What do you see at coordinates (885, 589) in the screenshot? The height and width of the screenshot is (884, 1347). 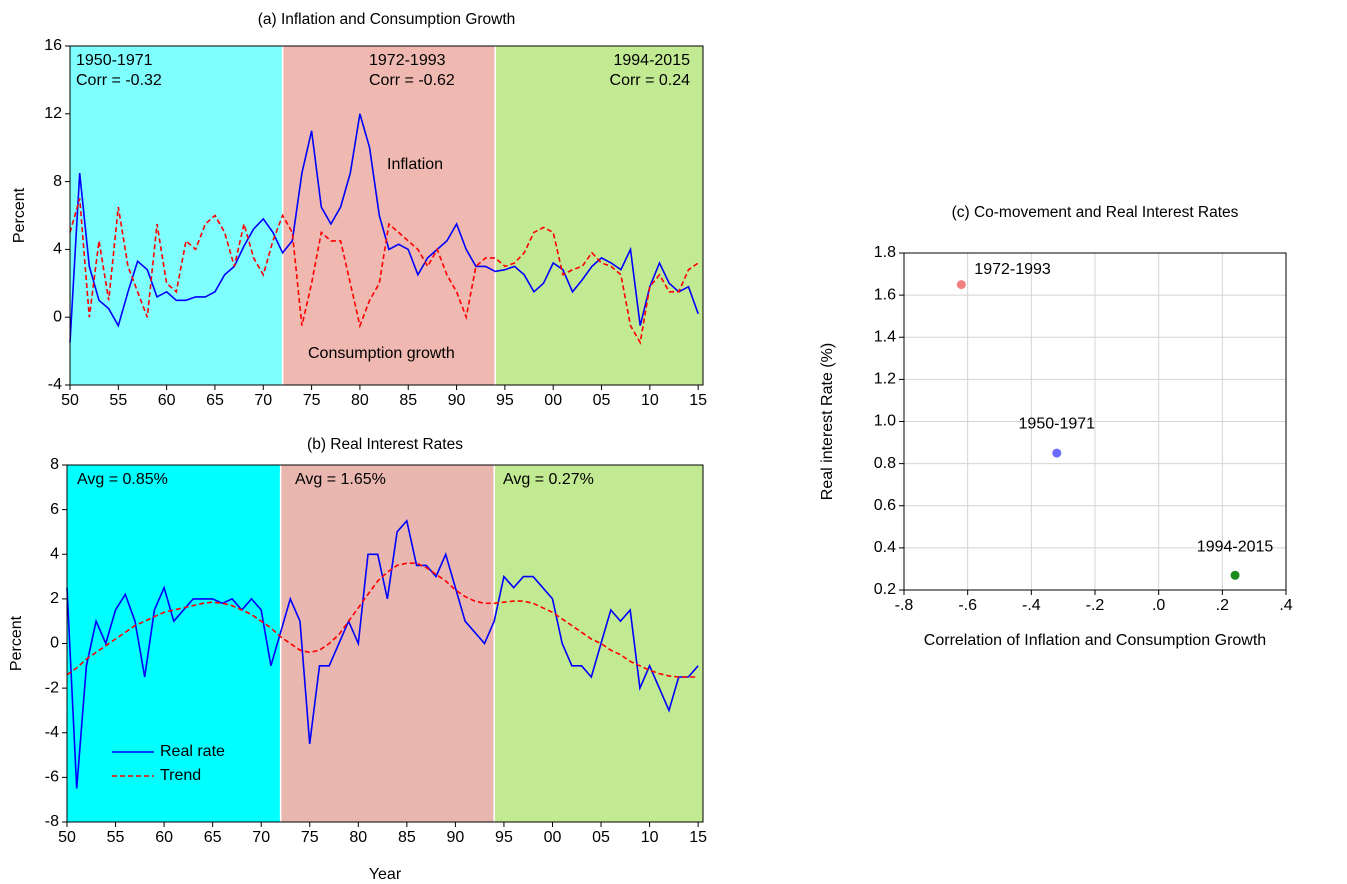 I see `y-tick-label: 0.2` at bounding box center [885, 589].